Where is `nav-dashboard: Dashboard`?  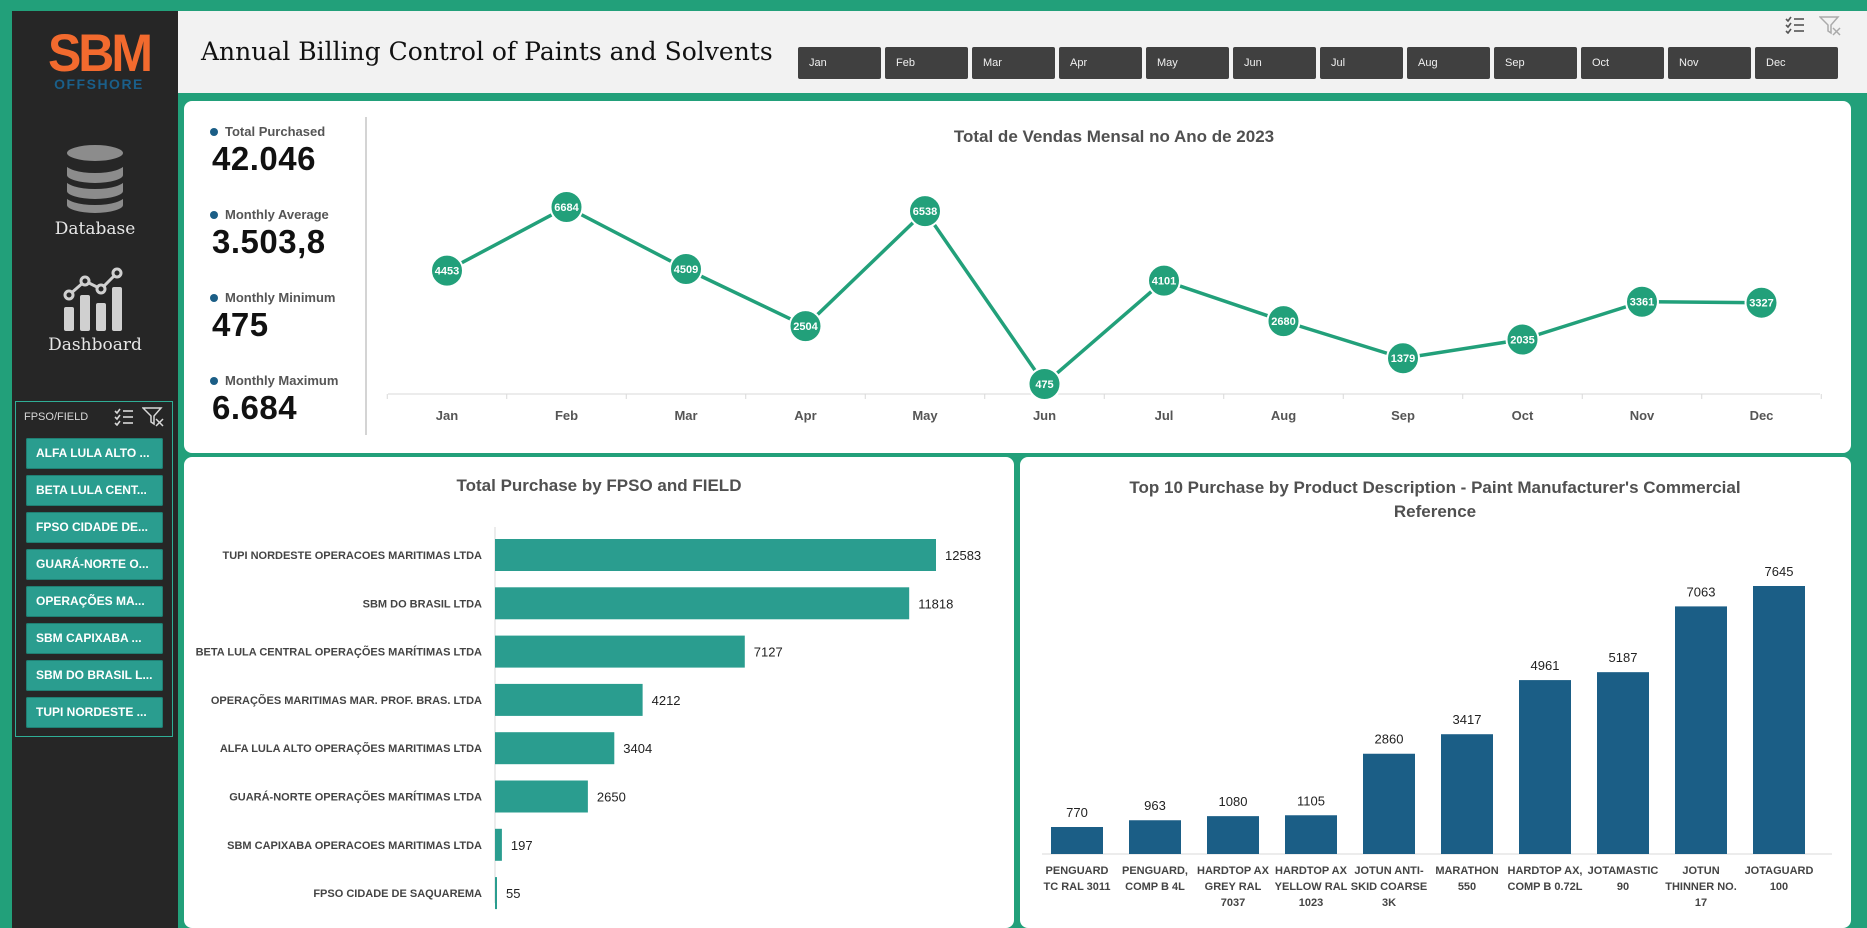
nav-dashboard: Dashboard is located at coordinates (95, 310).